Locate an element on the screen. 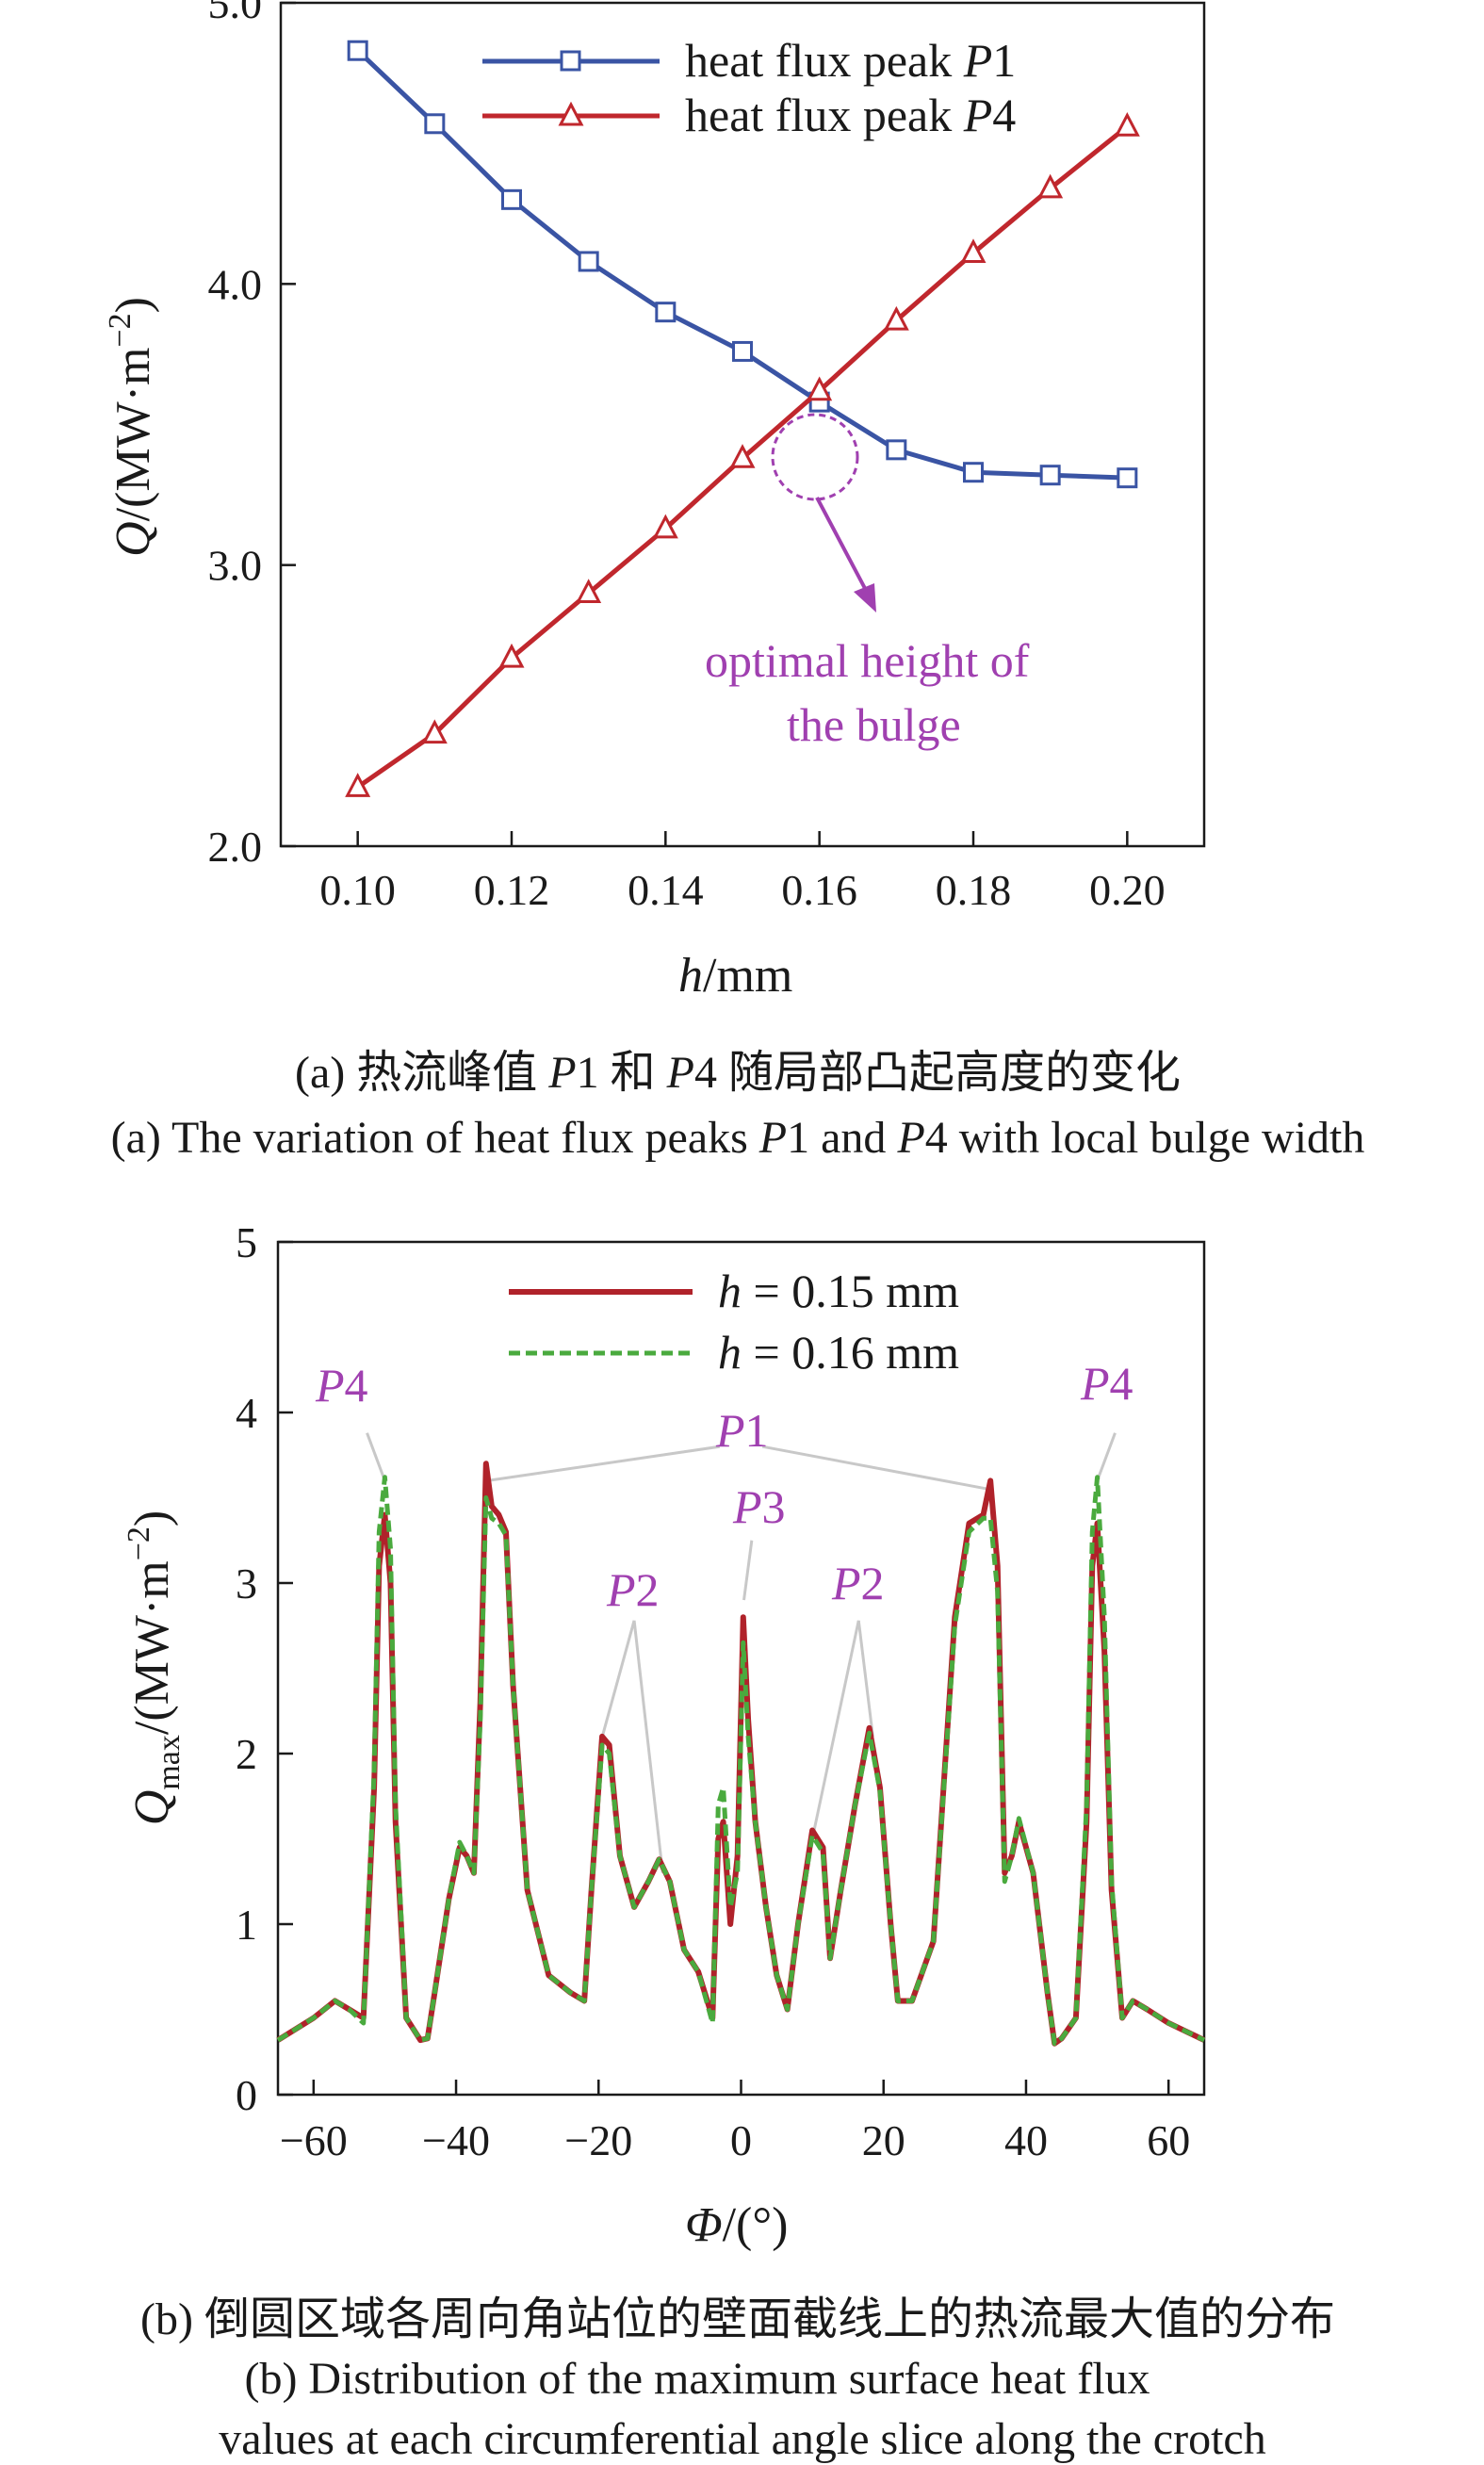 The width and height of the screenshot is (1484, 2465). y-tick-label: 3.0 is located at coordinates (235, 566).